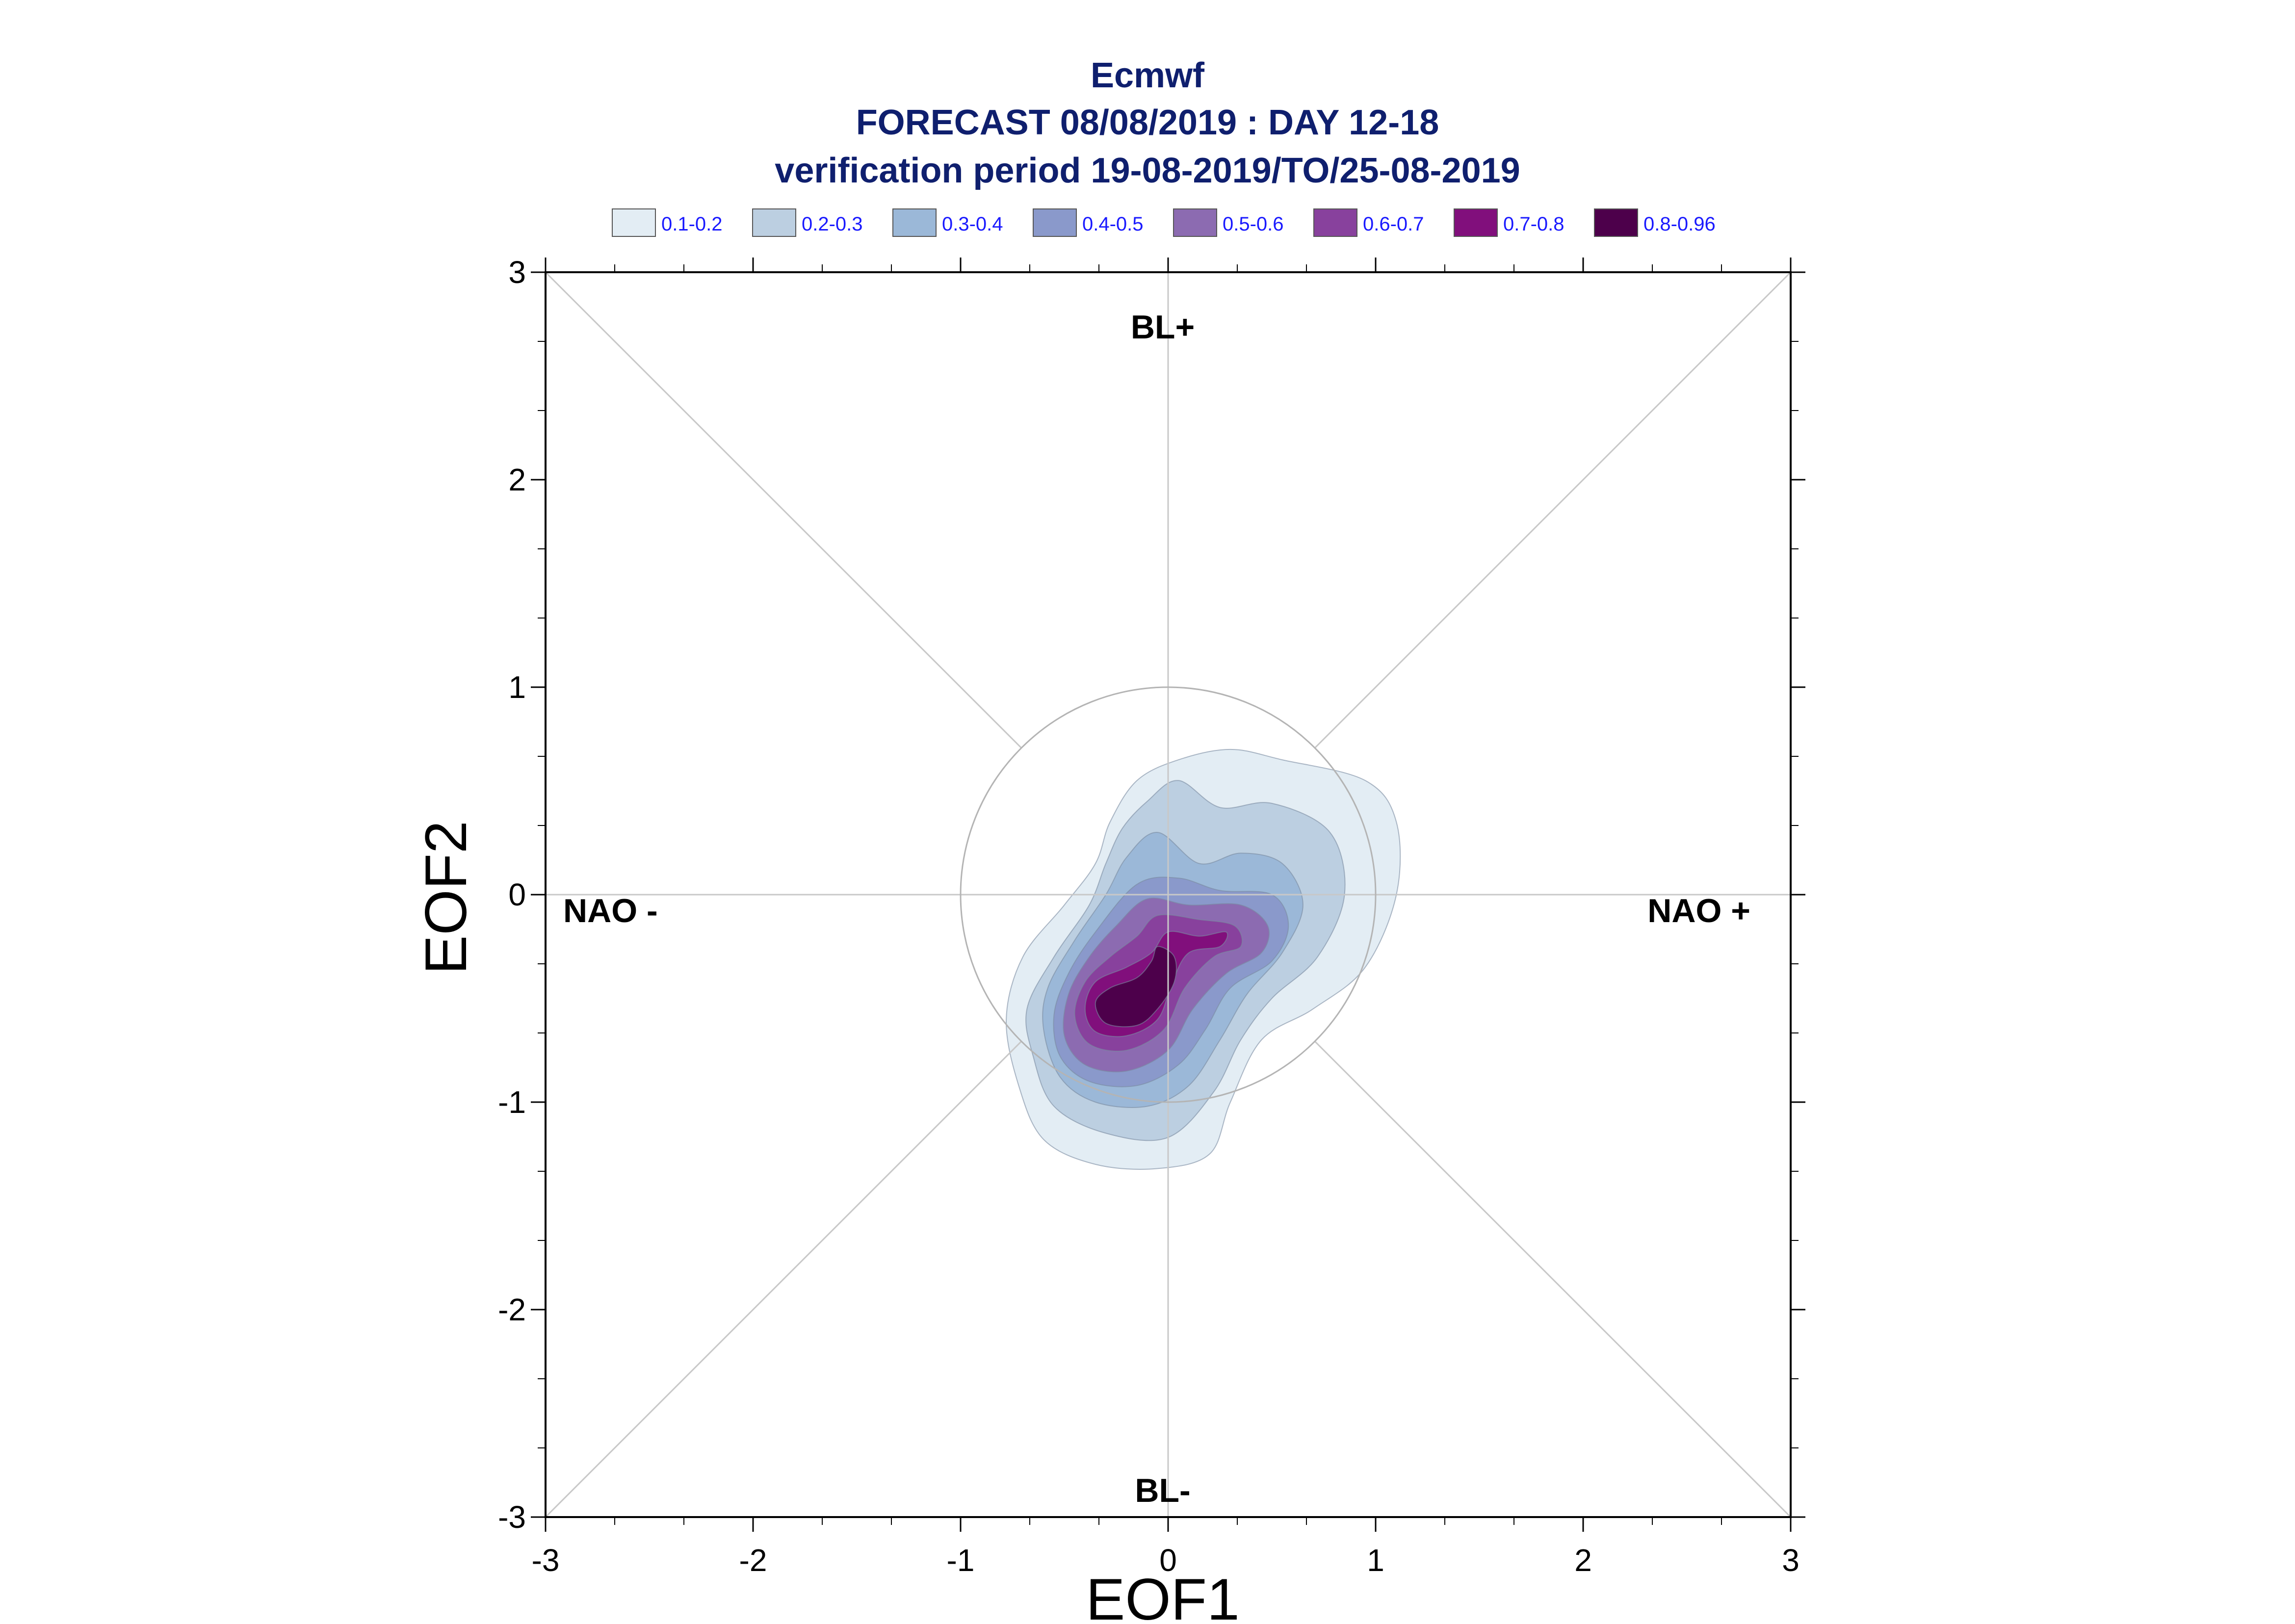  What do you see at coordinates (972, 224) in the screenshot?
I see `legend-label-2: 0.3-0.4` at bounding box center [972, 224].